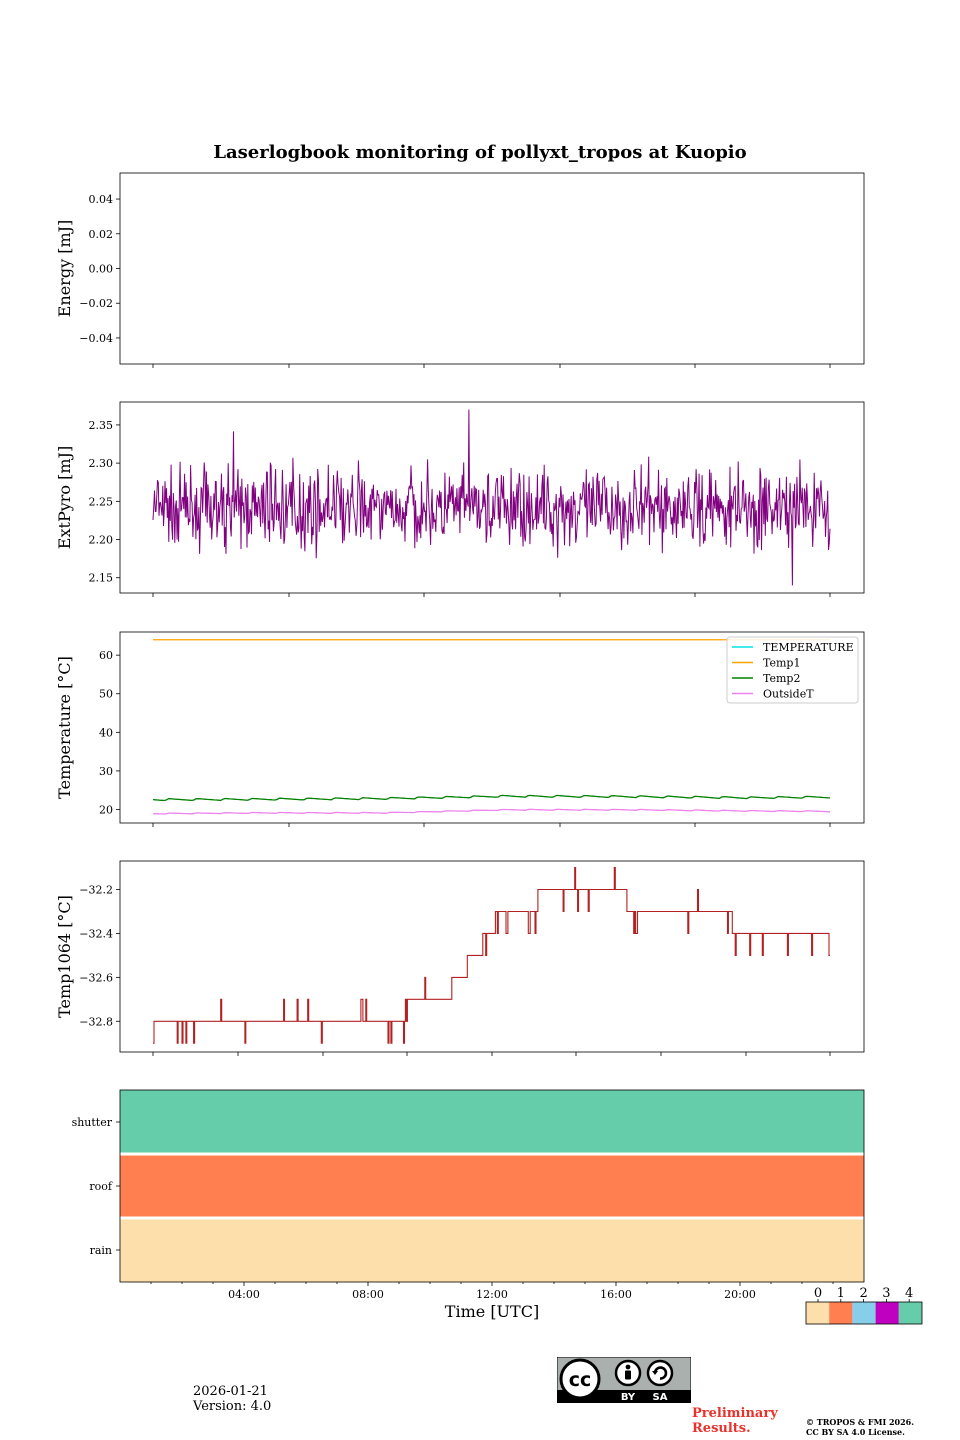  Describe the element at coordinates (92, 1122) in the screenshot. I see `y-tick-label: shutter` at that location.